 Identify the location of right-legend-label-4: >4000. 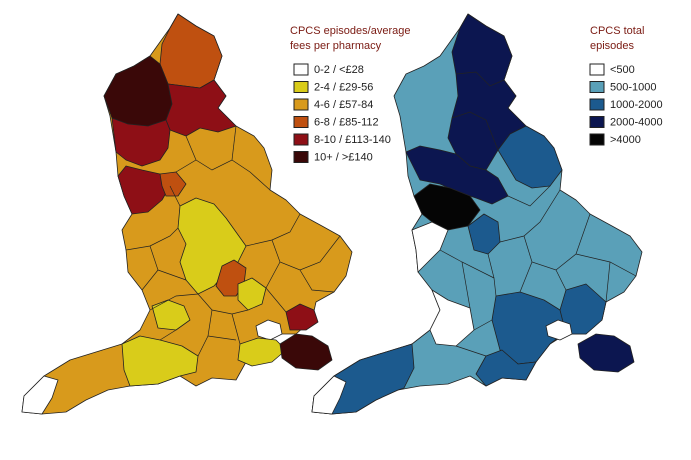
(625, 140).